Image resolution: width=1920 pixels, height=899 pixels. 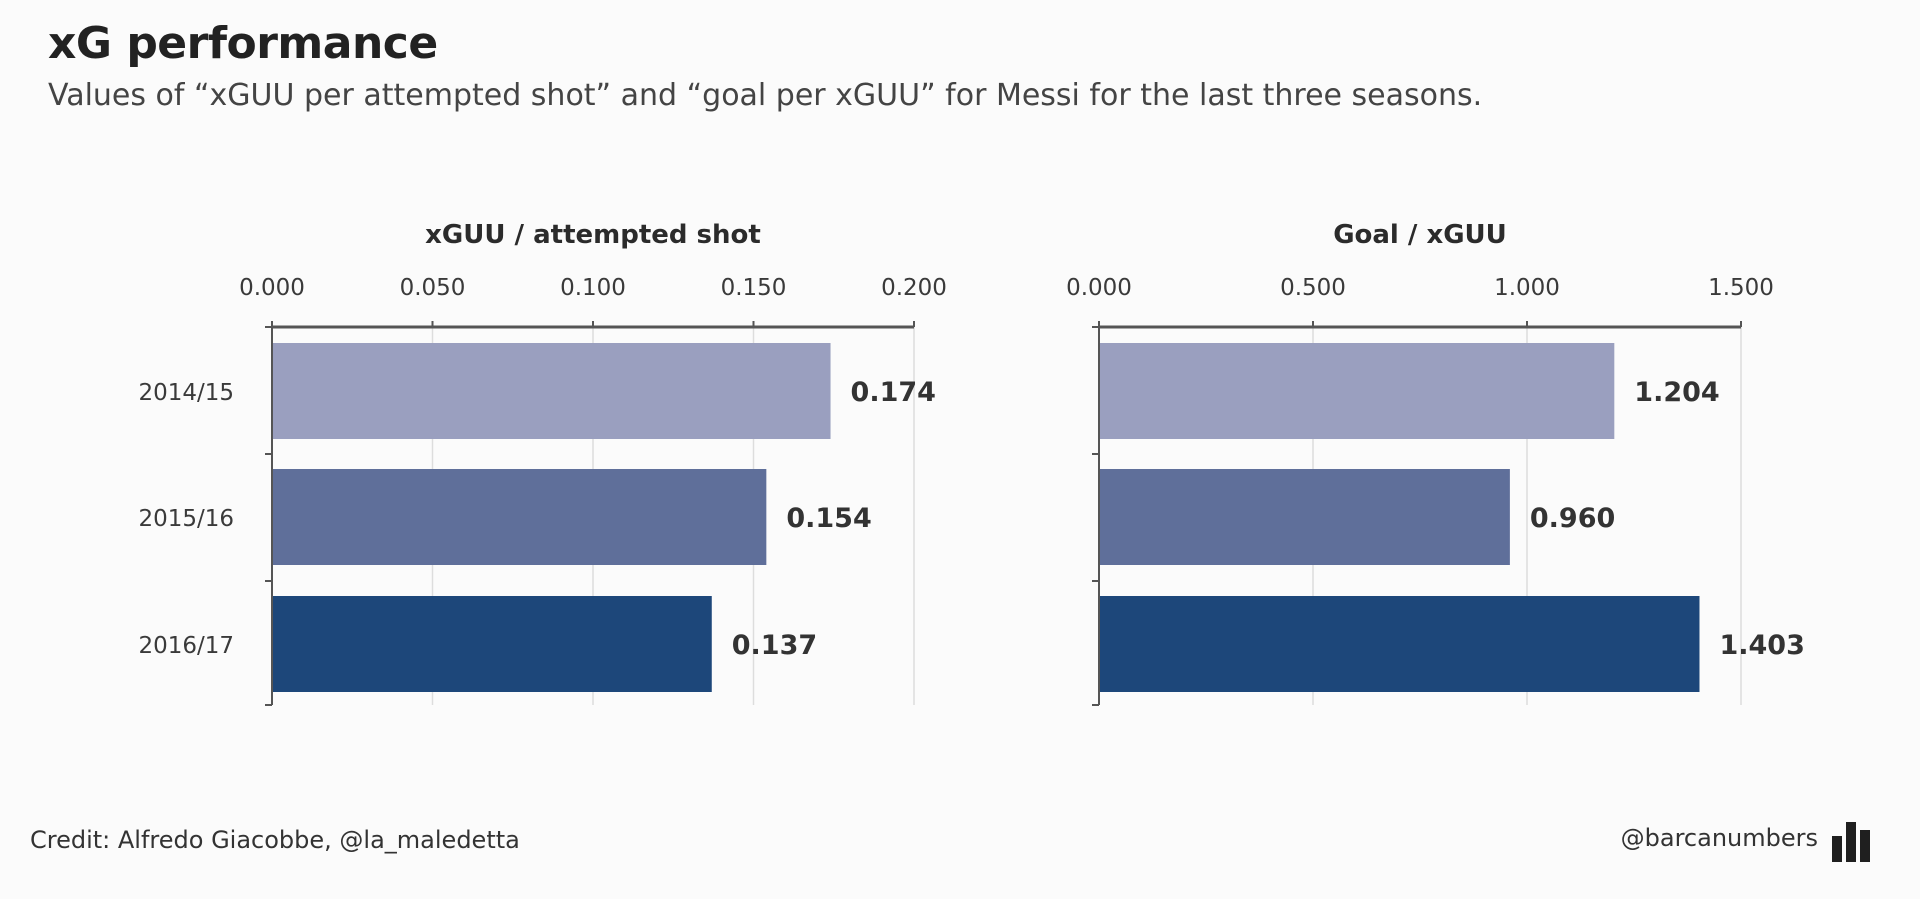 What do you see at coordinates (186, 646) in the screenshot?
I see `category-label: 2016/17` at bounding box center [186, 646].